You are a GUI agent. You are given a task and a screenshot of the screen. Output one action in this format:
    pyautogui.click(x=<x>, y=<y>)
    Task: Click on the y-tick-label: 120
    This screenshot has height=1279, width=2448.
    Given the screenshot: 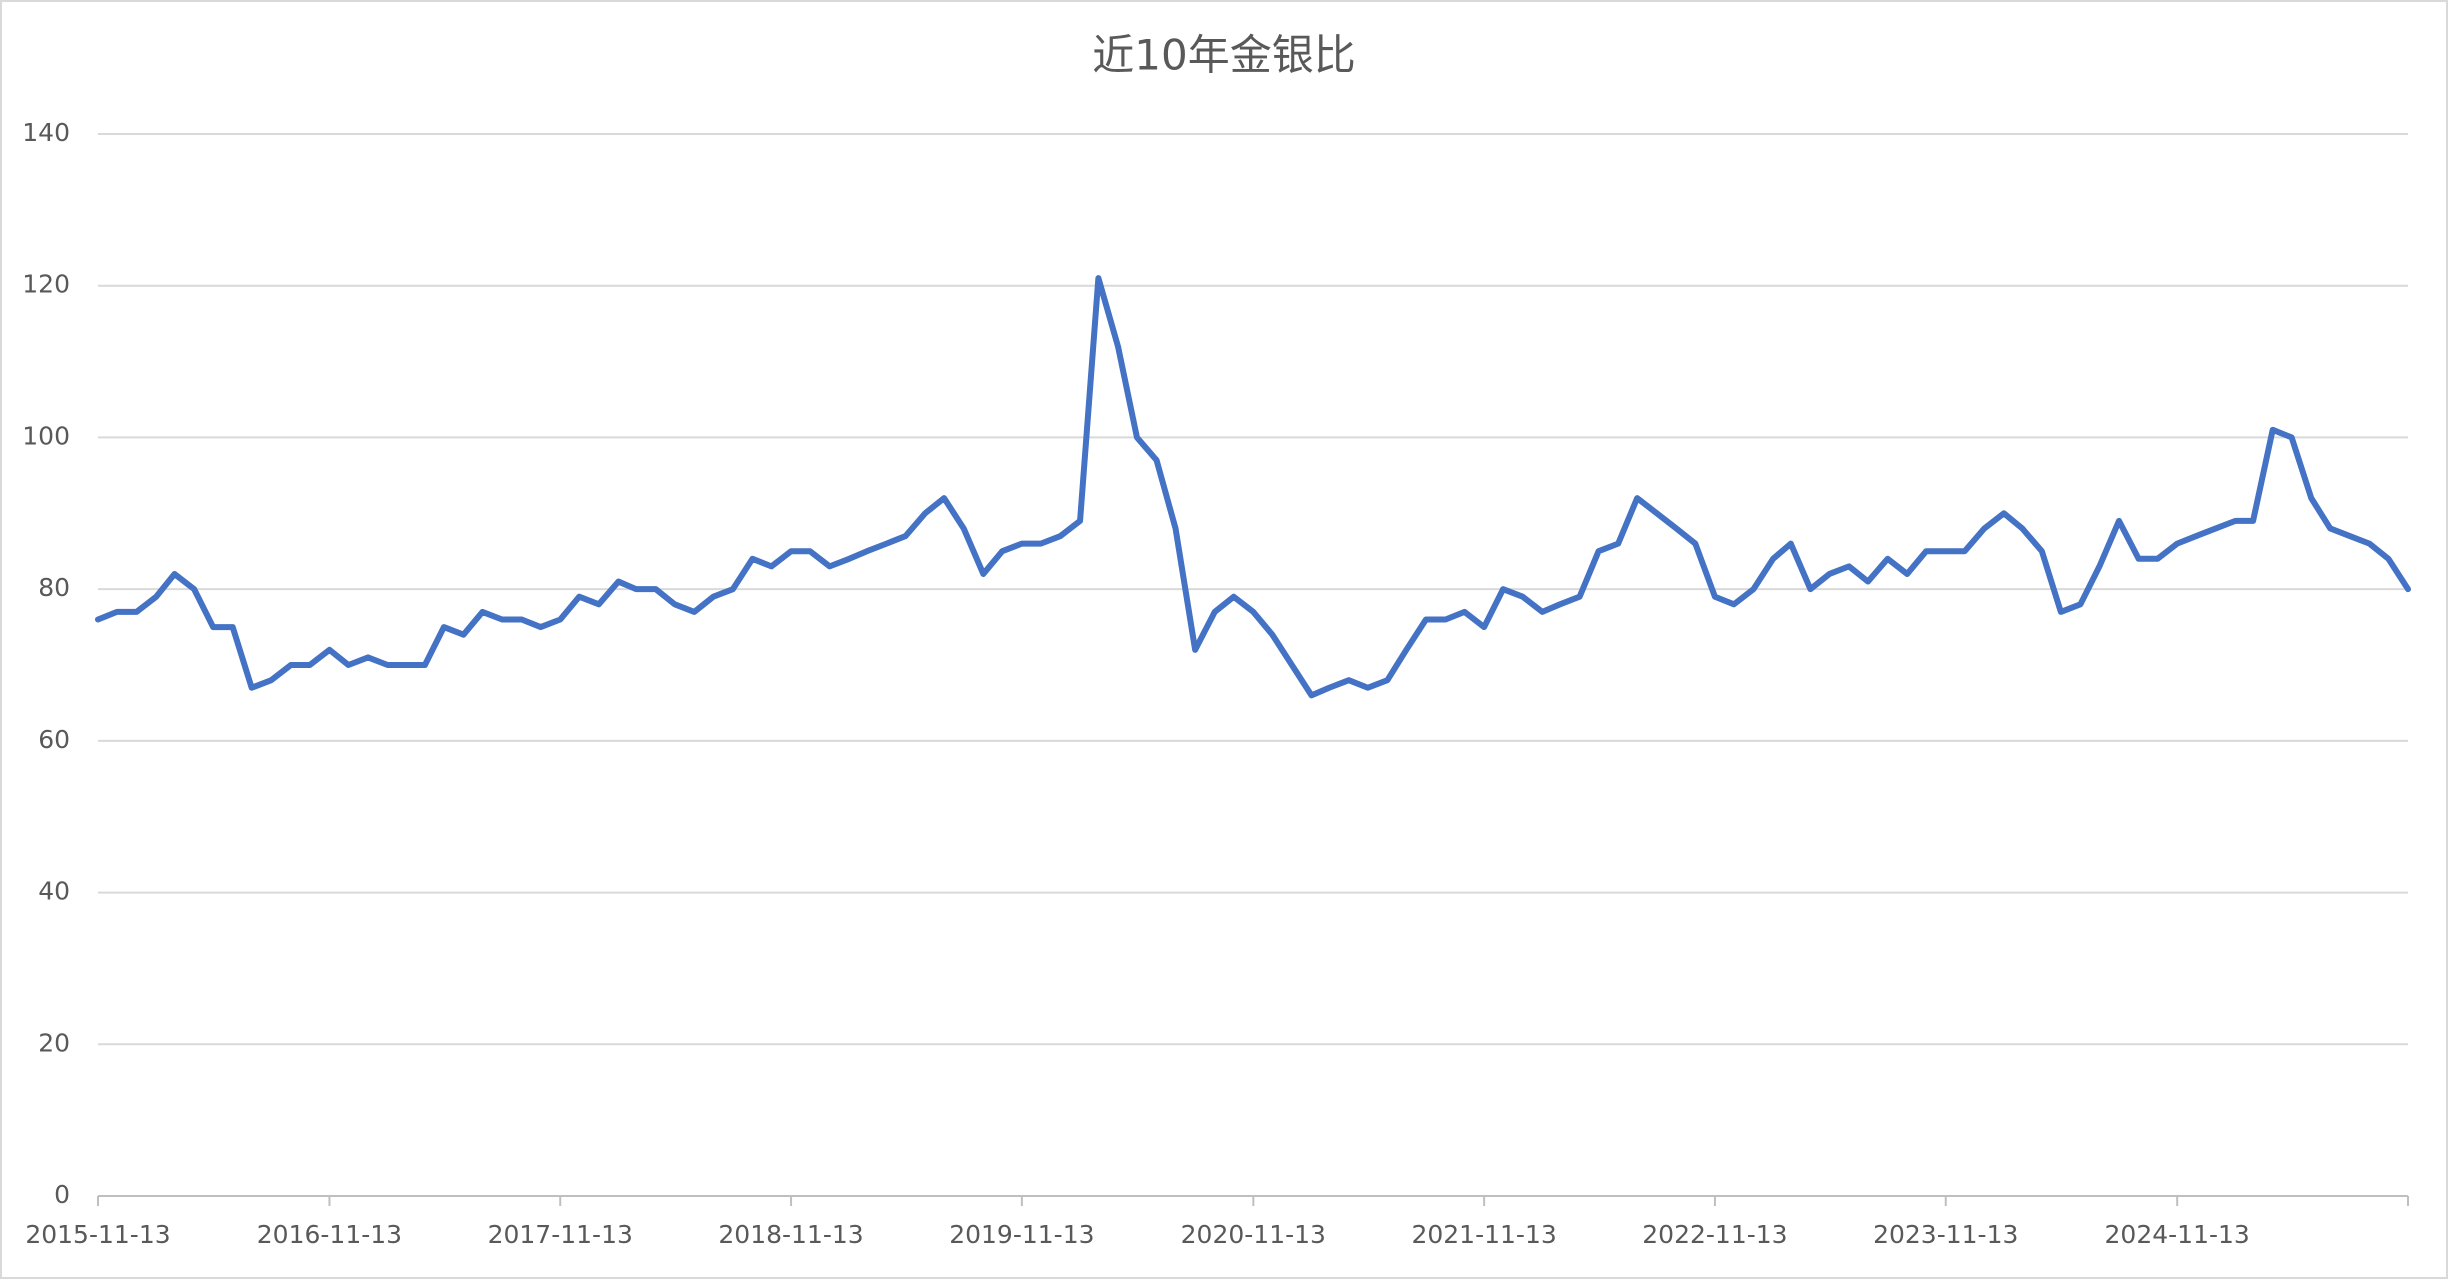 What is the action you would take?
    pyautogui.click(x=46, y=284)
    